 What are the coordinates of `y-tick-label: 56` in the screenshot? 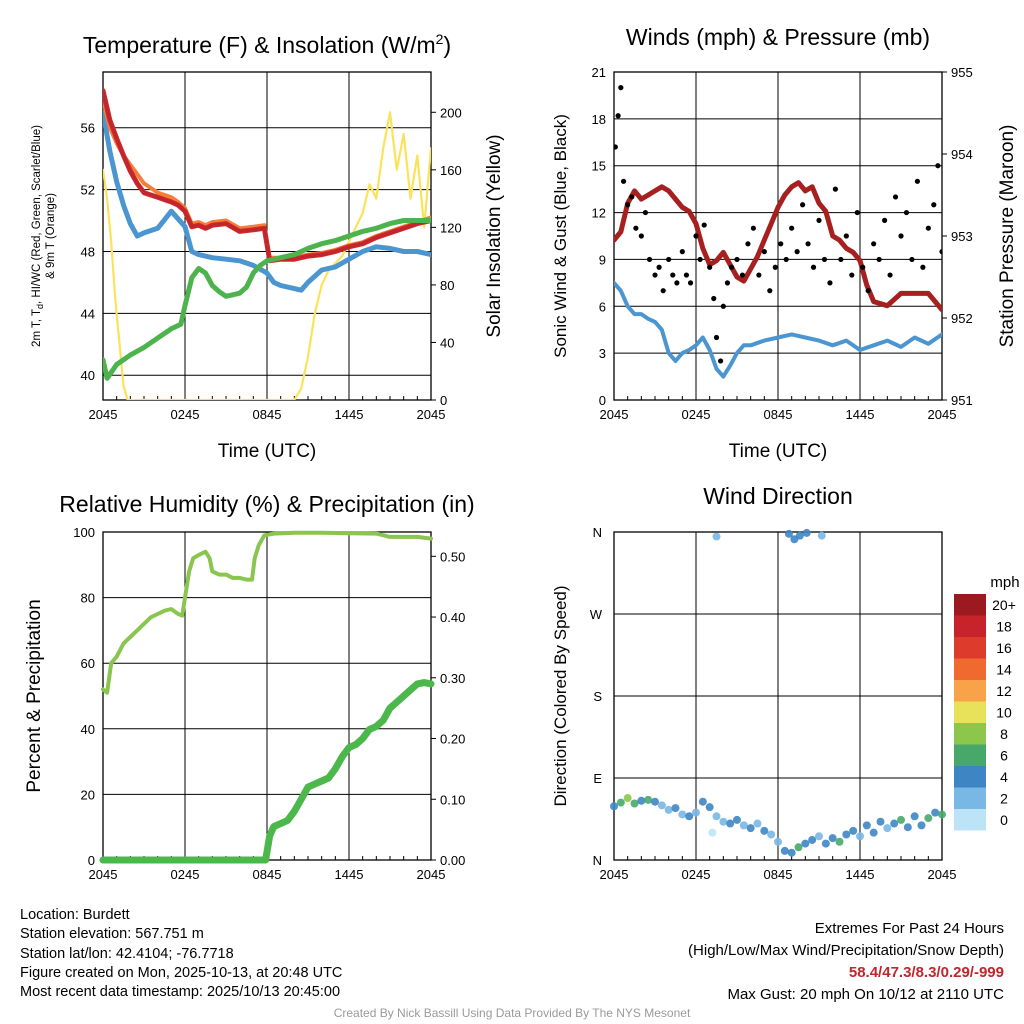 It's located at (88, 128).